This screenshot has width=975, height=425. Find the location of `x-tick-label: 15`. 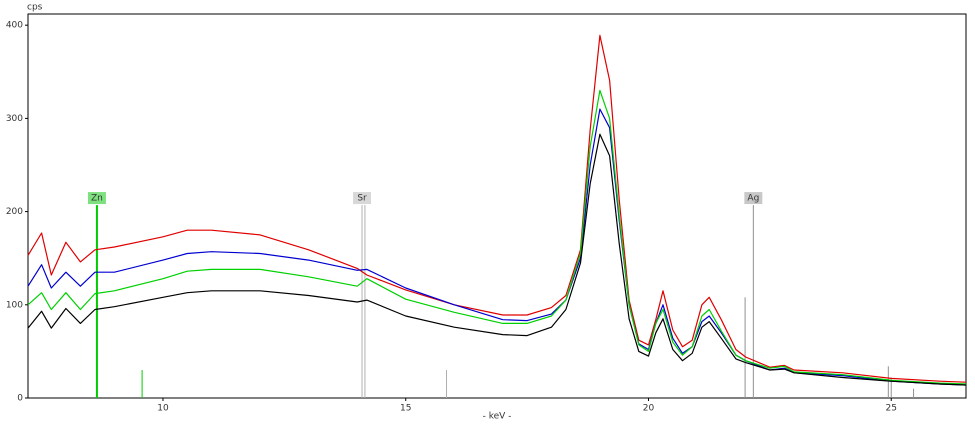

x-tick-label: 15 is located at coordinates (405, 409).